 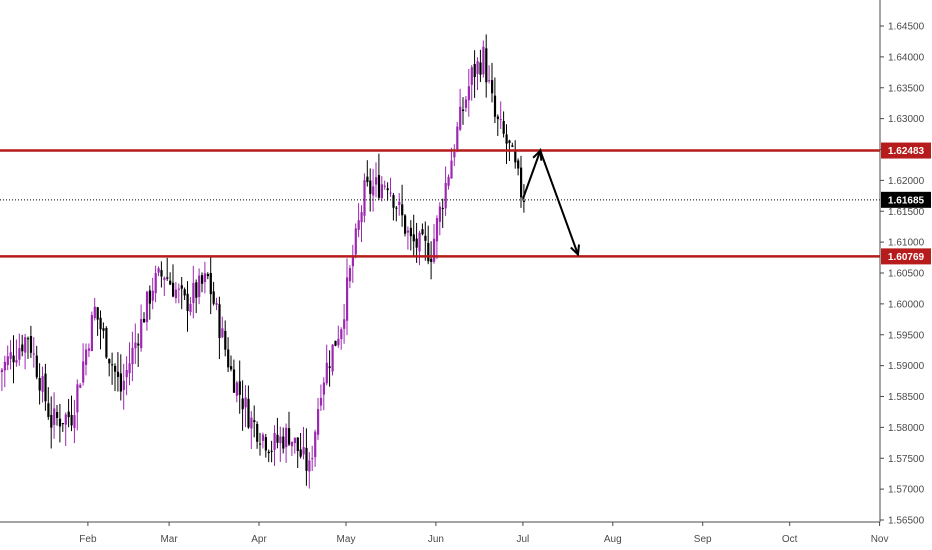 What do you see at coordinates (906, 366) in the screenshot?
I see `price-tick-label: 1.59000` at bounding box center [906, 366].